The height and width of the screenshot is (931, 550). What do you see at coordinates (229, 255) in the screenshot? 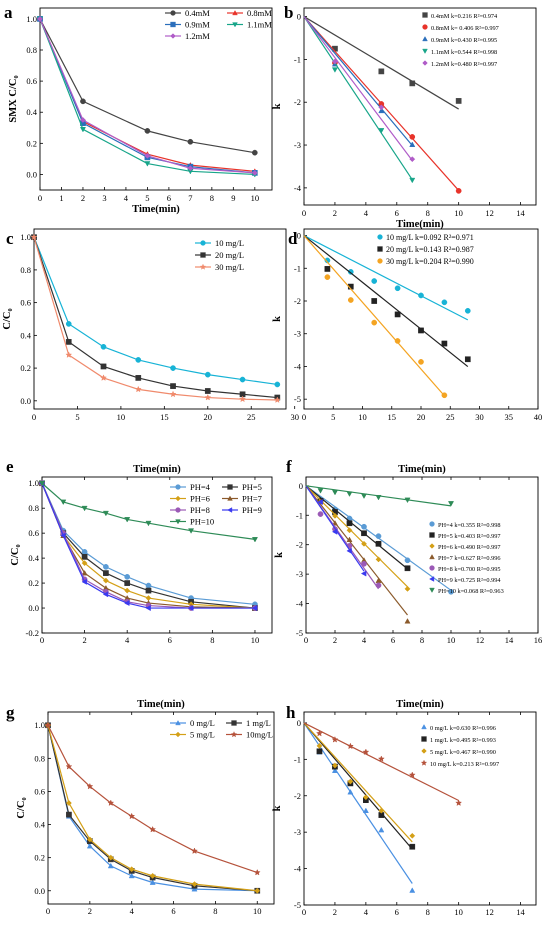
I see `legend-label: 20 mg/L` at bounding box center [229, 255].